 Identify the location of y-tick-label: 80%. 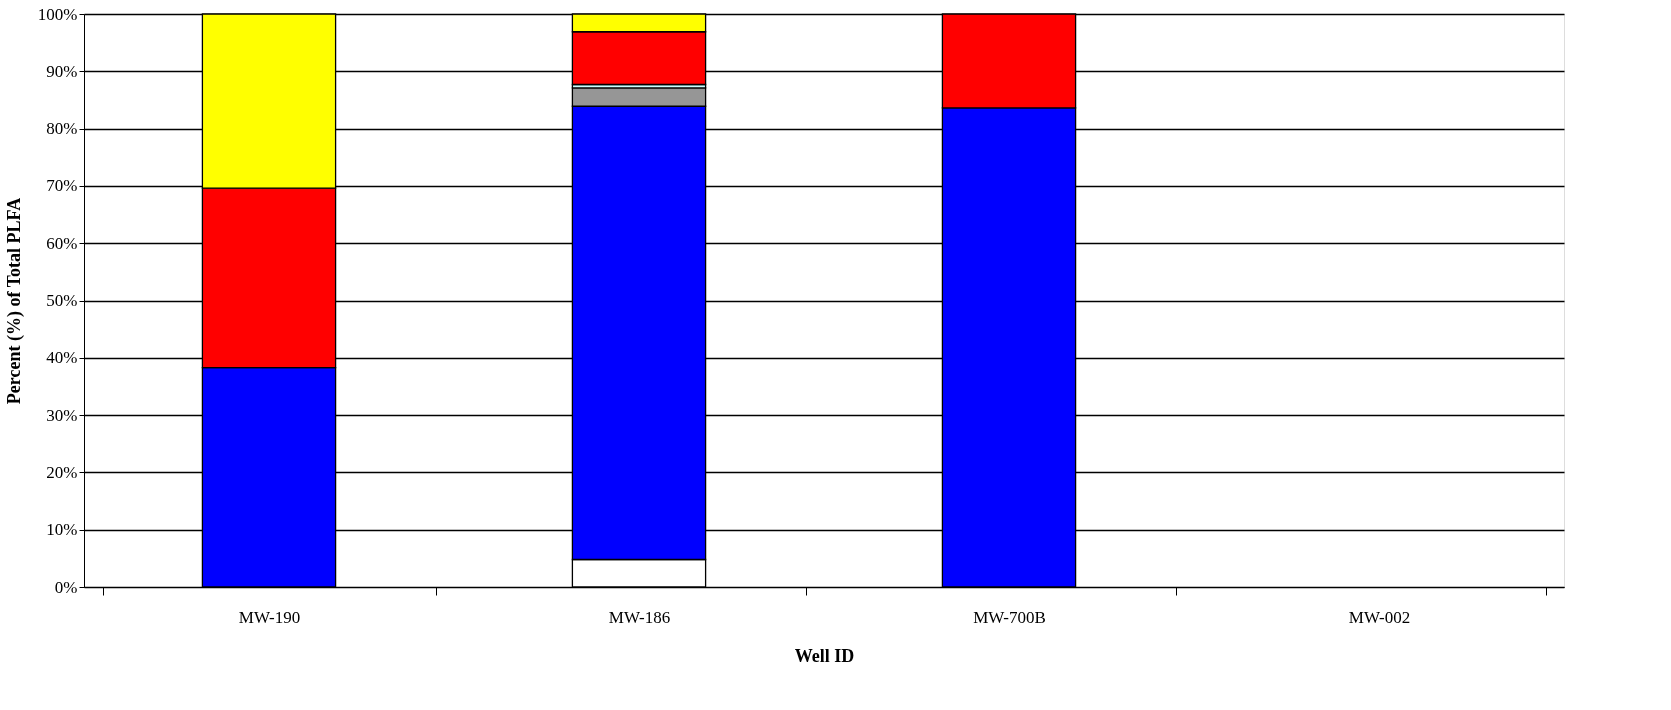
(62, 129).